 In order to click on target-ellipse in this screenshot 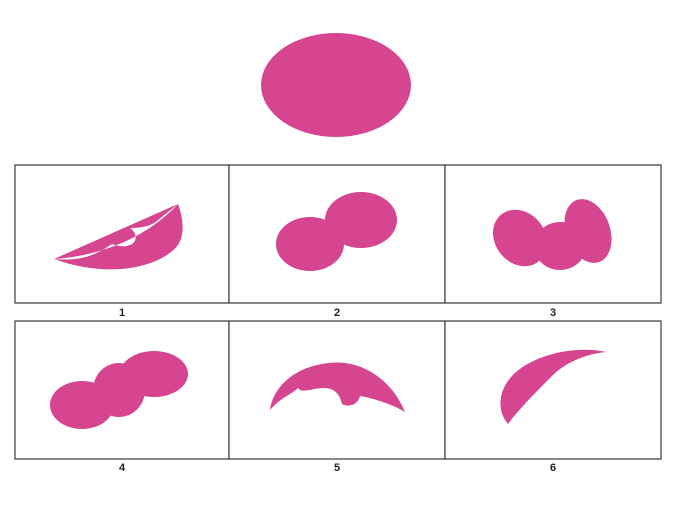, I will do `click(336, 85)`.